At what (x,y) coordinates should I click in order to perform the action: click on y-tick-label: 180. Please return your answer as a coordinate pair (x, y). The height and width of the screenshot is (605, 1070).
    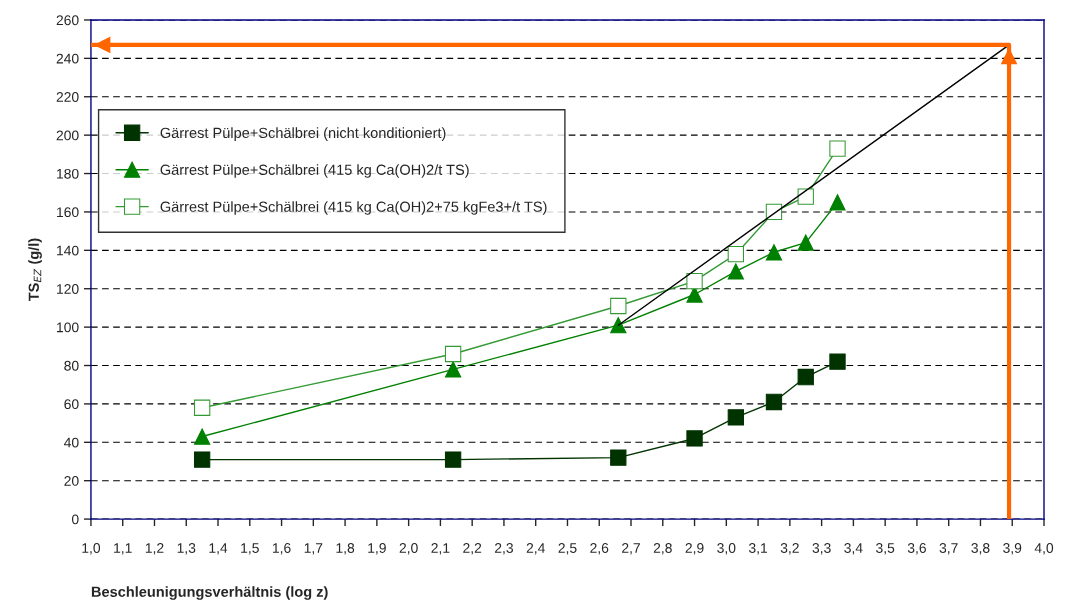
    Looking at the image, I should click on (68, 173).